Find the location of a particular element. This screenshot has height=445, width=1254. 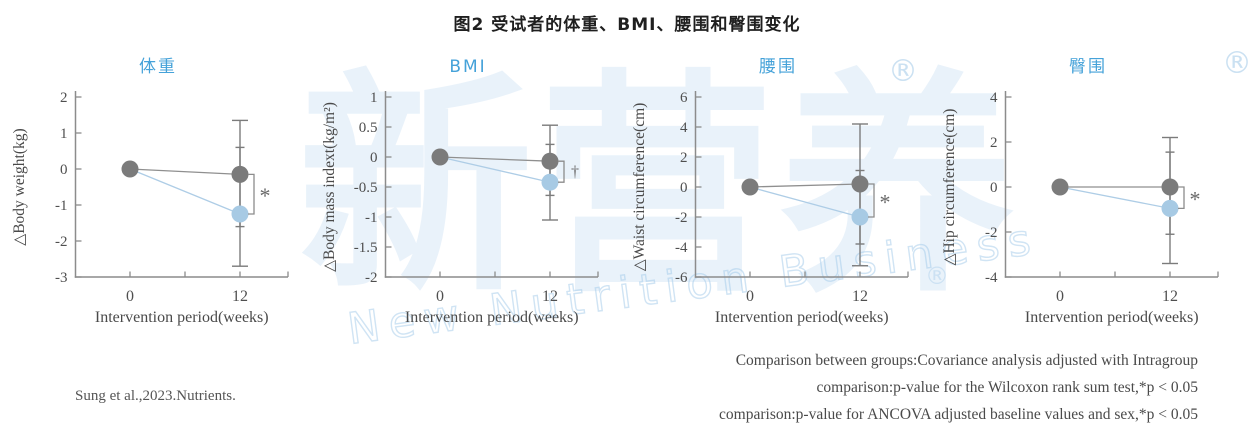

subplot-title: BMI is located at coordinates (467, 67).